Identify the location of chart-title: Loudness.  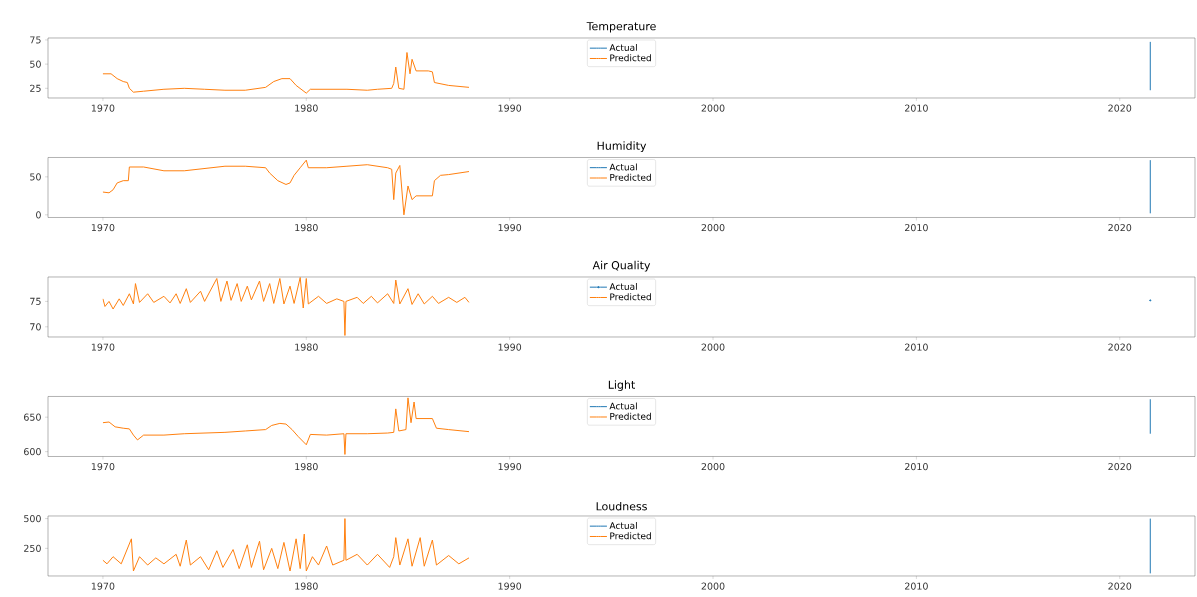
(621, 506).